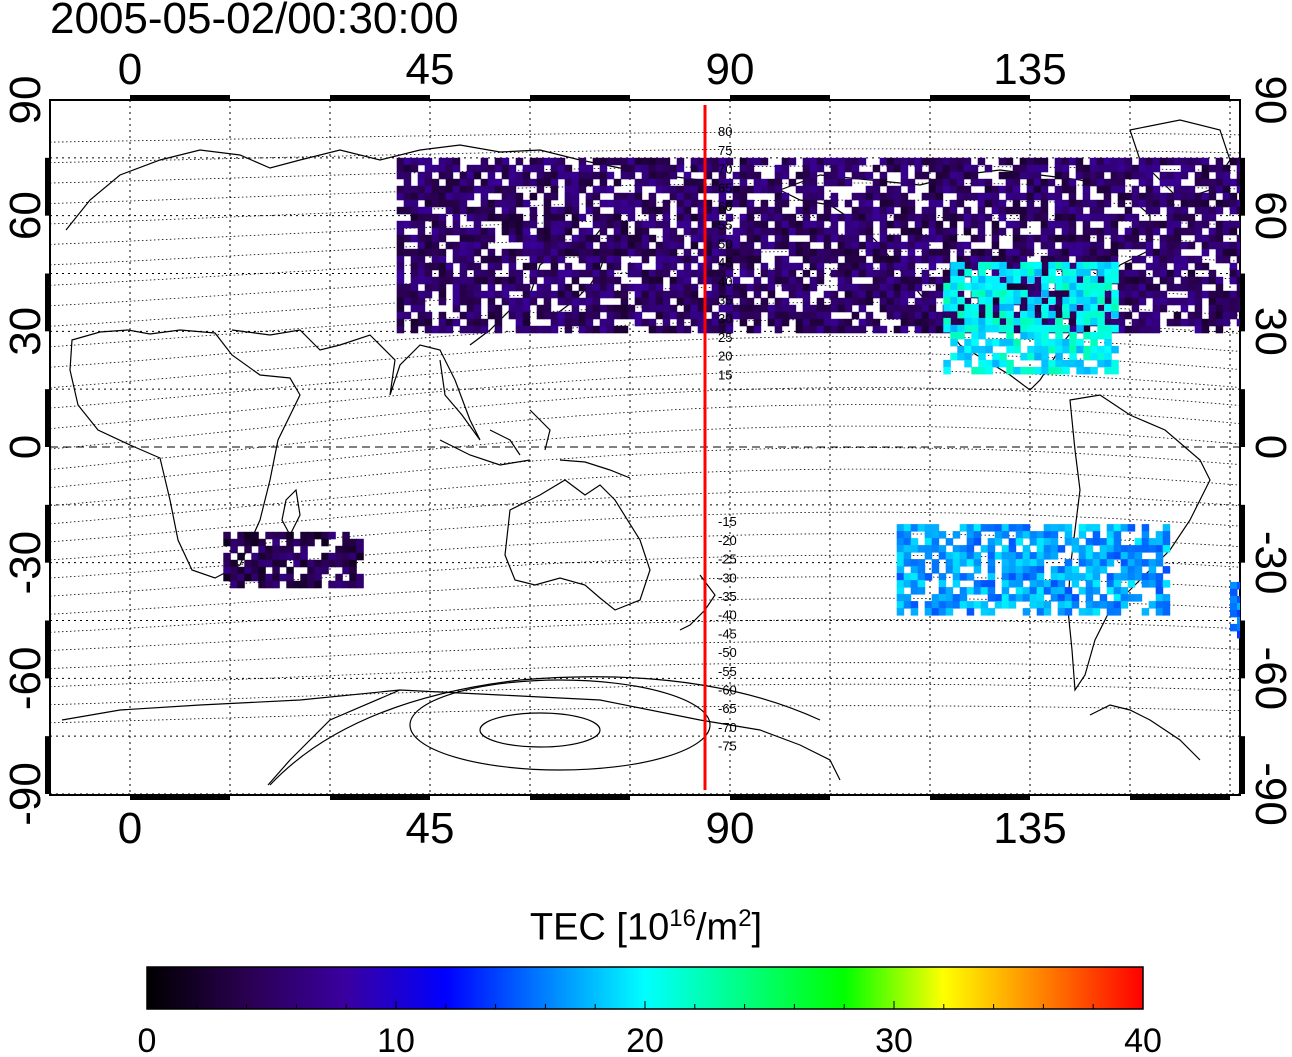 Image resolution: width=1292 pixels, height=1057 pixels. I want to click on colorbar-tick-label: 10, so click(396, 1039).